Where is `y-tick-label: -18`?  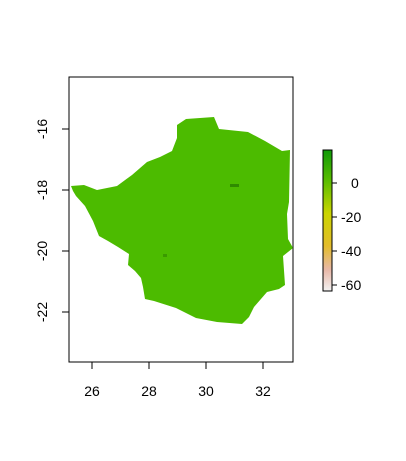 y-tick-label: -18 is located at coordinates (42, 190).